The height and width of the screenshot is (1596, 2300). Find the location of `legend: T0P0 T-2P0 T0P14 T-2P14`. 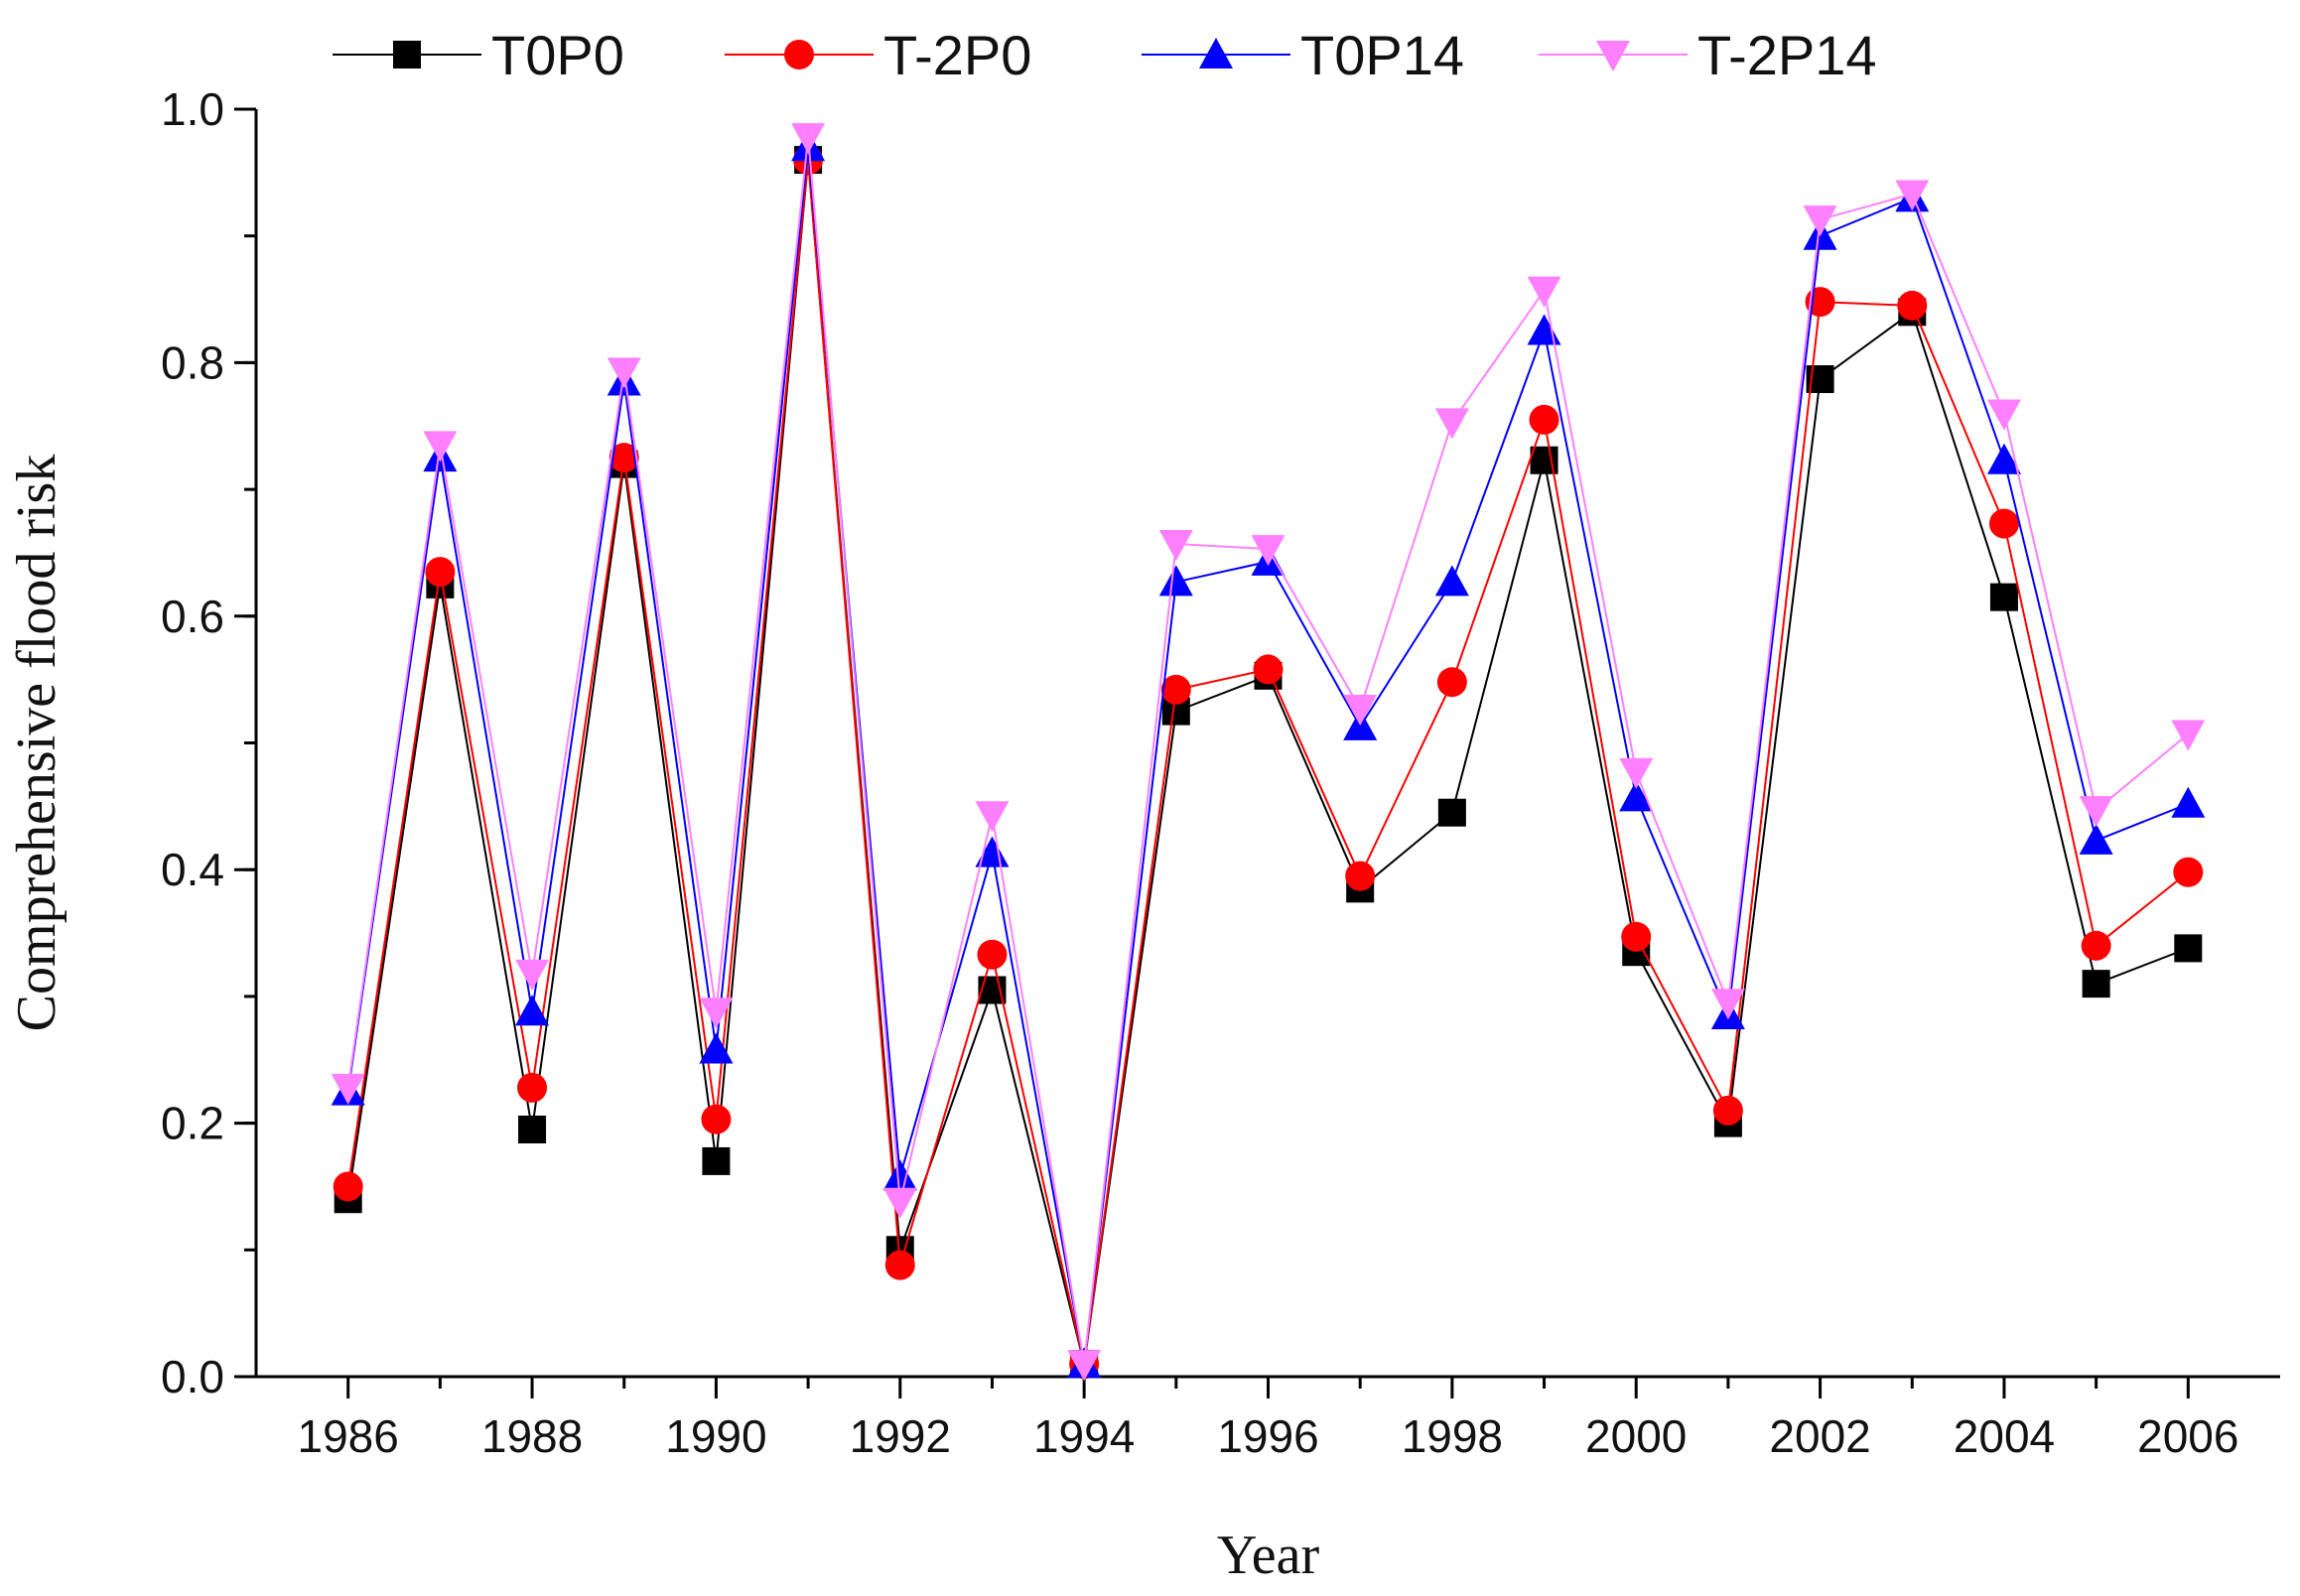

legend: T0P0 T-2P0 T0P14 T-2P14 is located at coordinates (1105, 55).